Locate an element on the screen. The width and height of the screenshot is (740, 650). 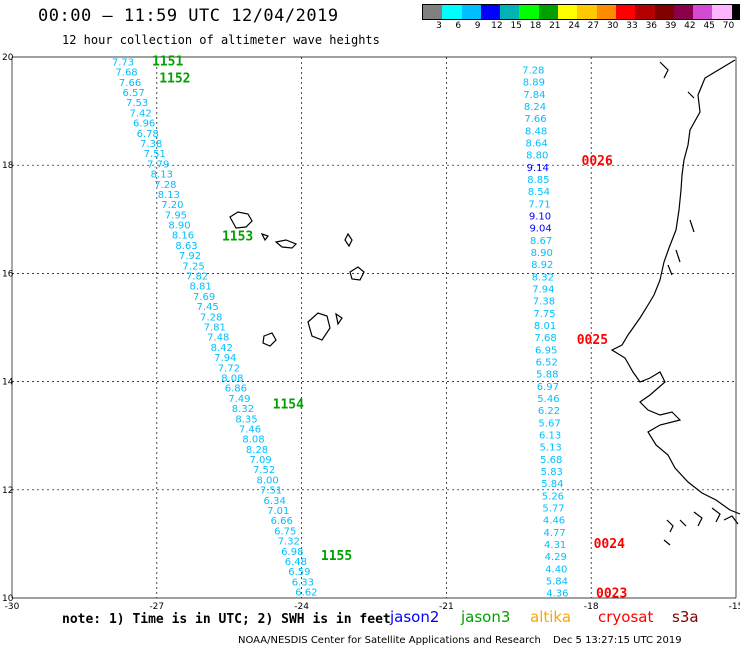
swh-value: 9.14 is located at coordinates (538, 168).